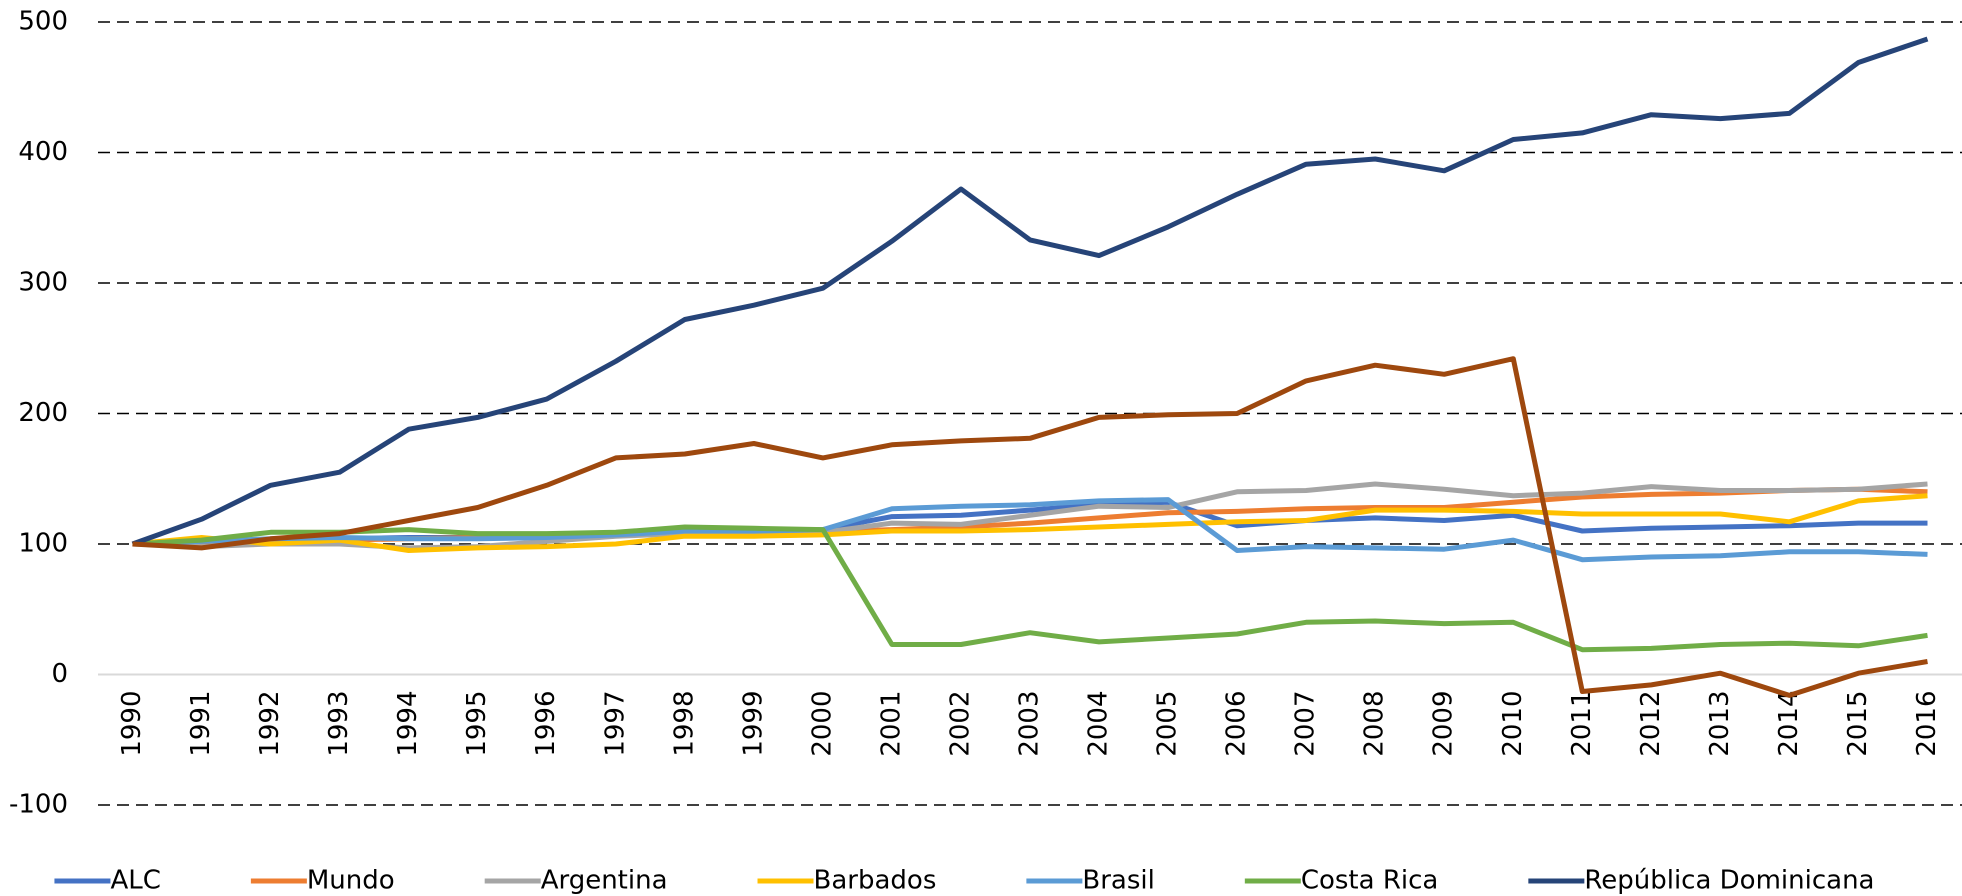 This screenshot has height=896, width=1962. What do you see at coordinates (43, 413) in the screenshot?
I see `y-tick-label: 200` at bounding box center [43, 413].